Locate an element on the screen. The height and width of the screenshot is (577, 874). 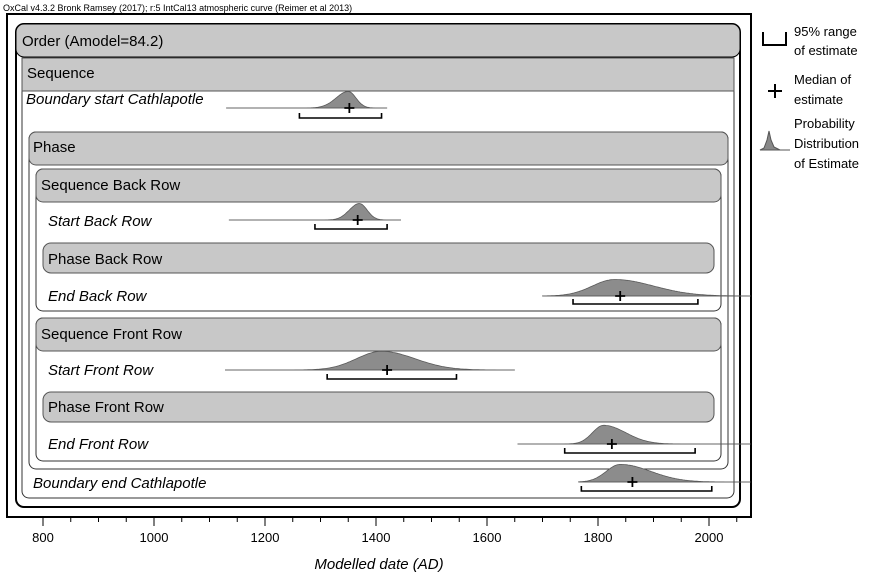
phase-back-row-header-bar is located at coordinates (378, 258).